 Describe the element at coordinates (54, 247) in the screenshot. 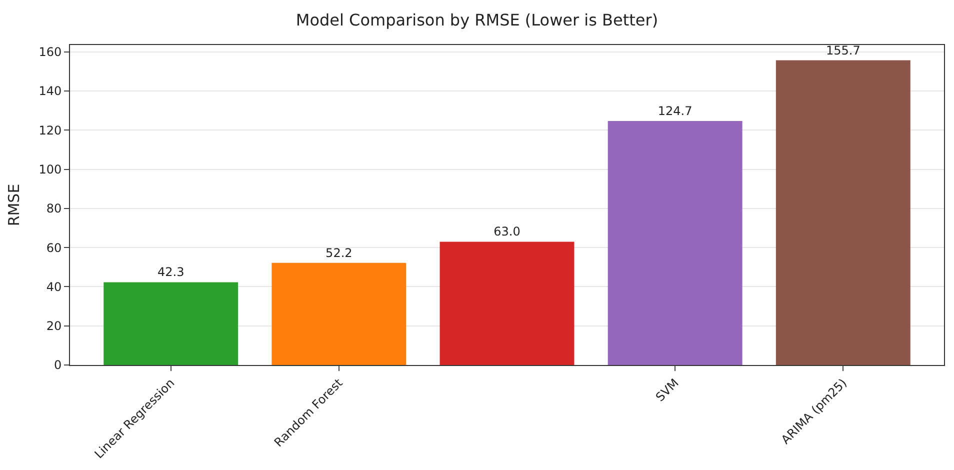

I see `y-tick-label: 60` at that location.